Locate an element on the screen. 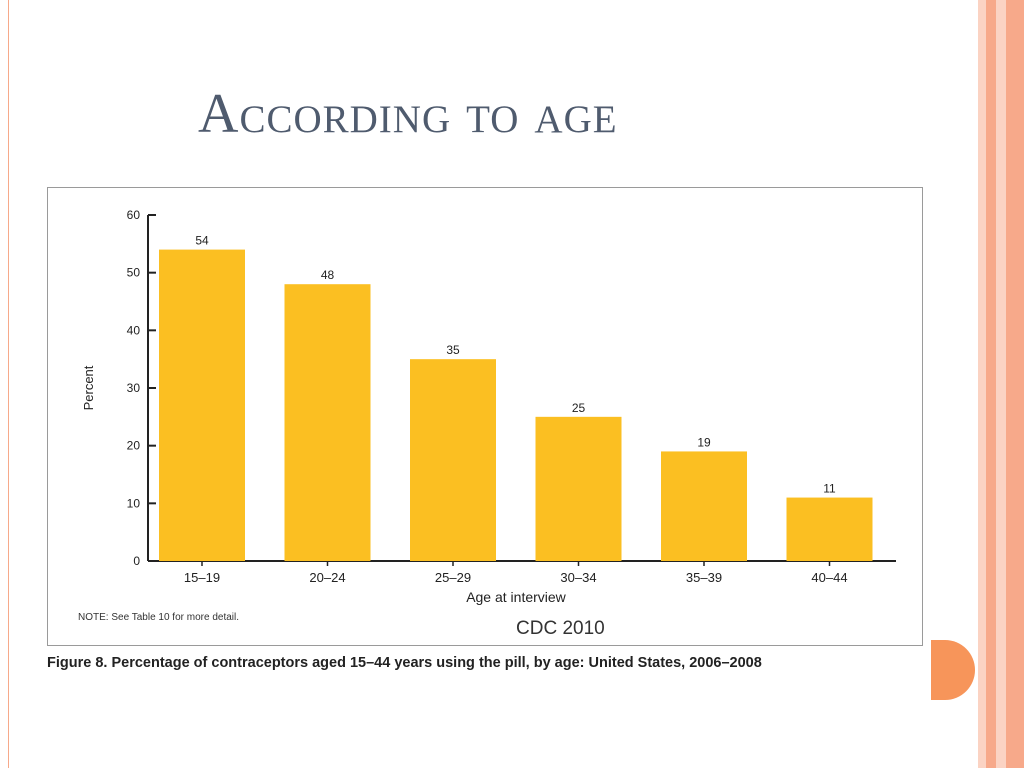 The width and height of the screenshot is (1024, 768). x-tick-label: 35–39 is located at coordinates (704, 577).